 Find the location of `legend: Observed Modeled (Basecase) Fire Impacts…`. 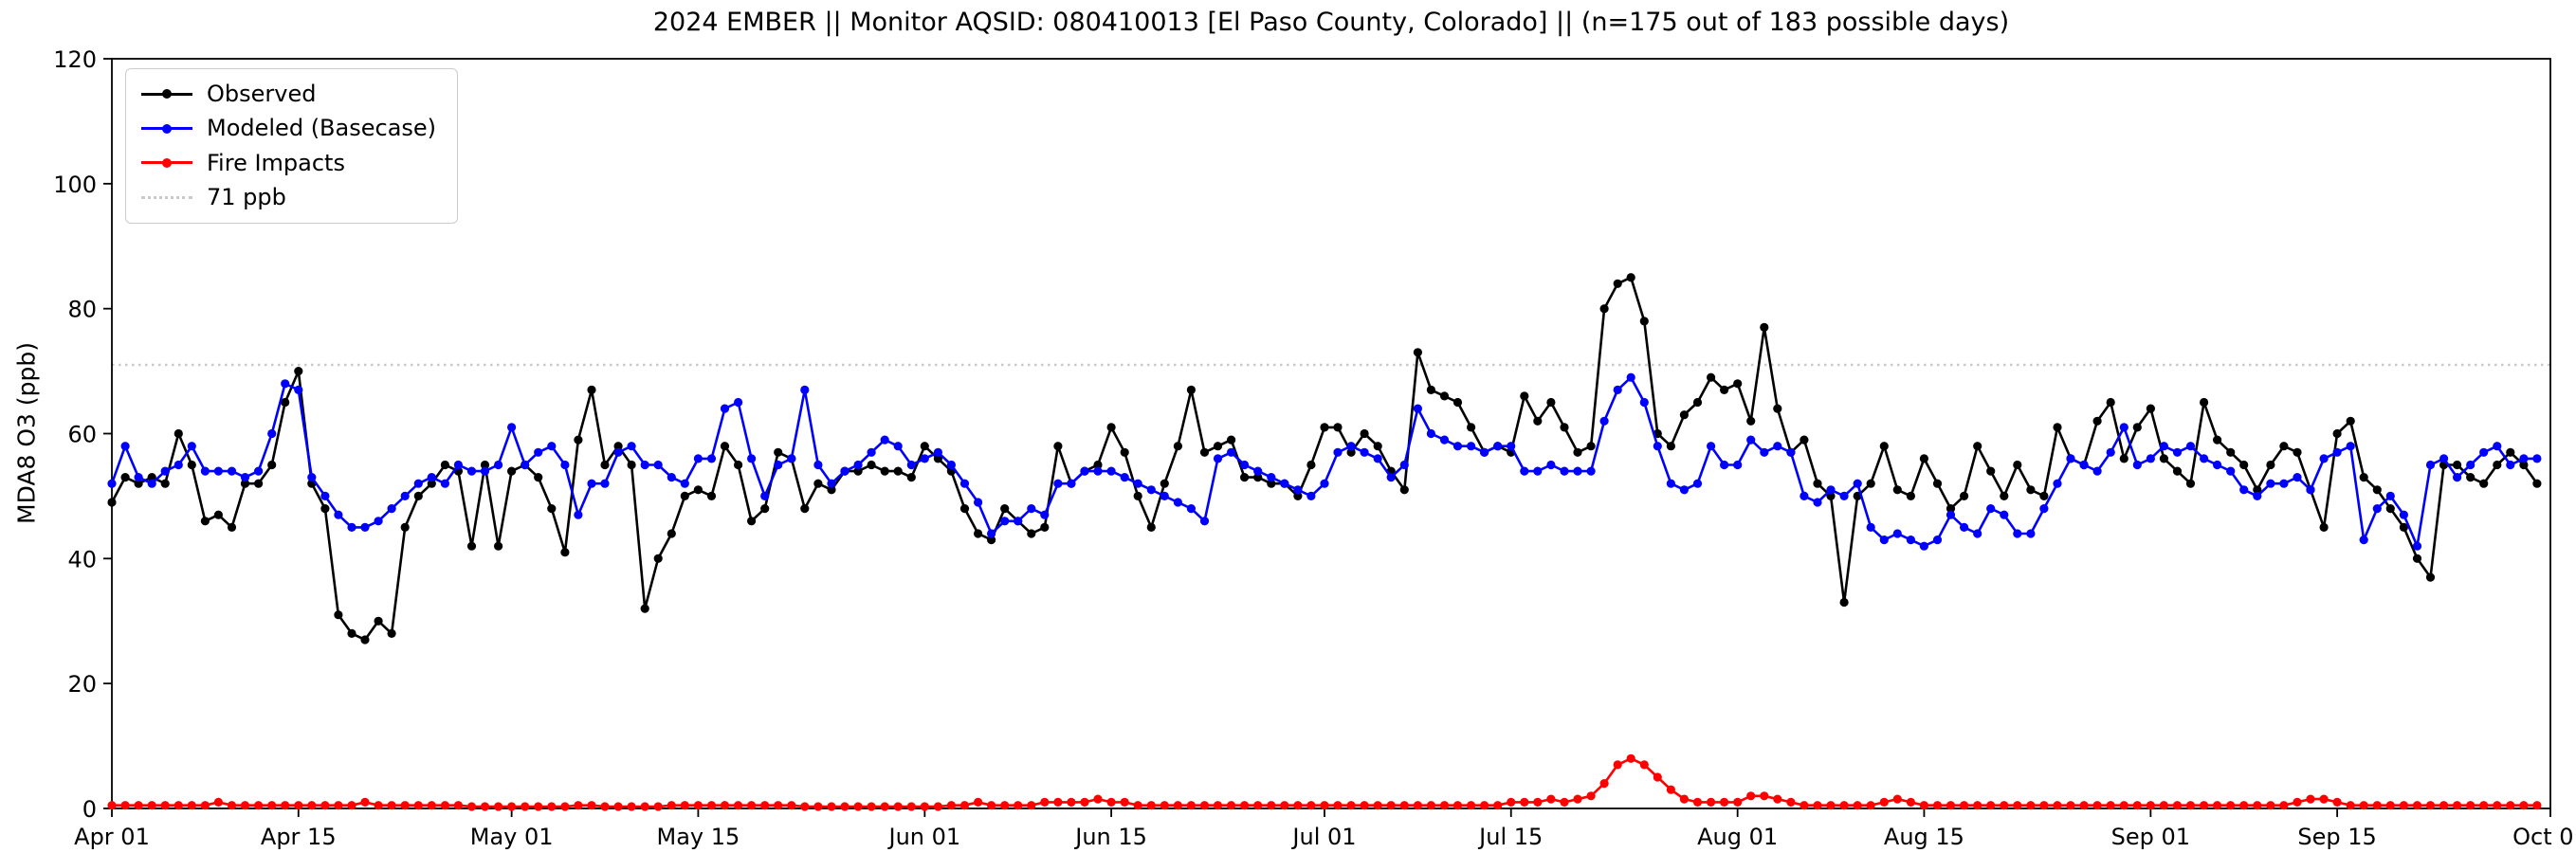

legend: Observed Modeled (Basecase) Fire Impacts… is located at coordinates (292, 146).